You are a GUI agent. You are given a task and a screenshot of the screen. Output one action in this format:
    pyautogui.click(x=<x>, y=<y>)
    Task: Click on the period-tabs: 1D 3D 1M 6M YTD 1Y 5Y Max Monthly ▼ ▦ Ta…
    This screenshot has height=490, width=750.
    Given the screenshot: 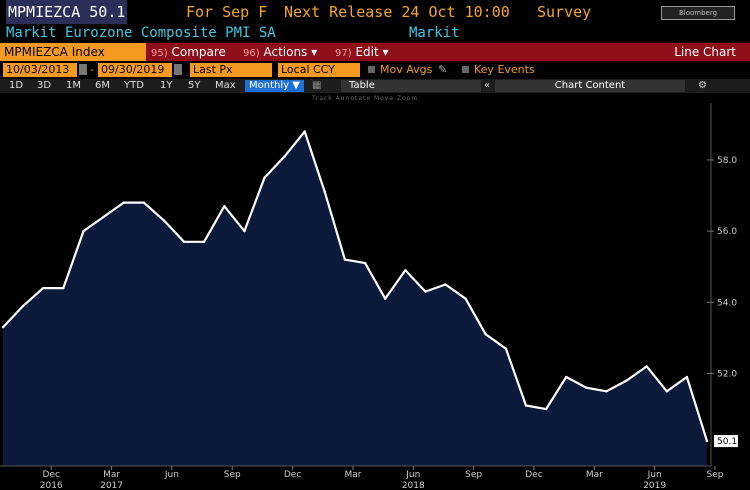 What is the action you would take?
    pyautogui.click(x=375, y=86)
    